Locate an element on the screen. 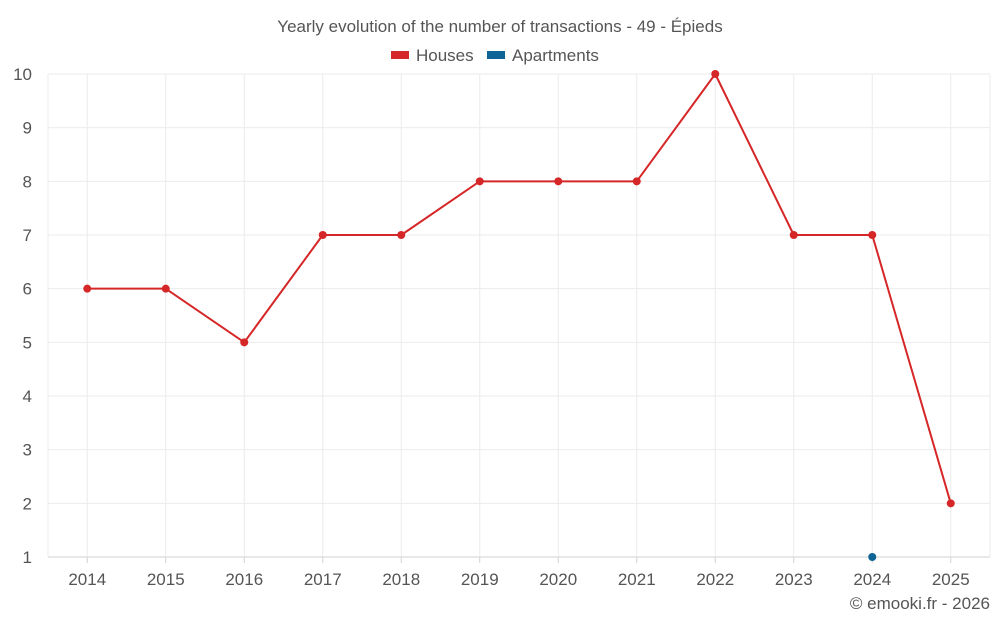 This screenshot has height=625, width=1000. legend-label-houses: Houses is located at coordinates (445, 55).